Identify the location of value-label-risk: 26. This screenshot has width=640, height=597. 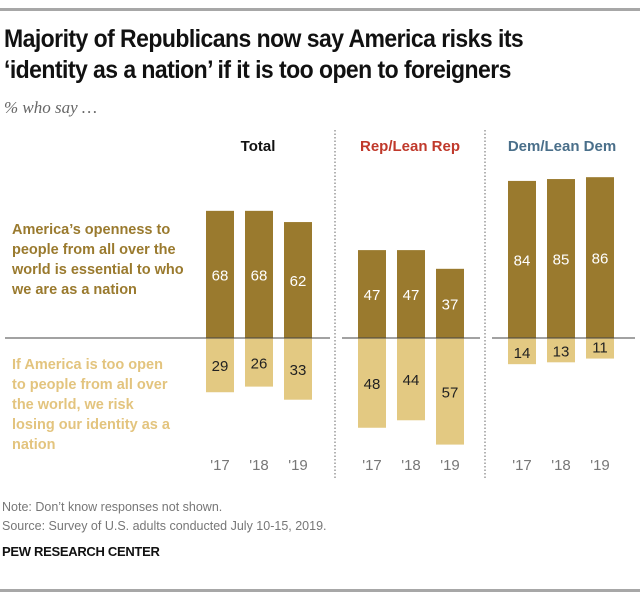
(259, 363).